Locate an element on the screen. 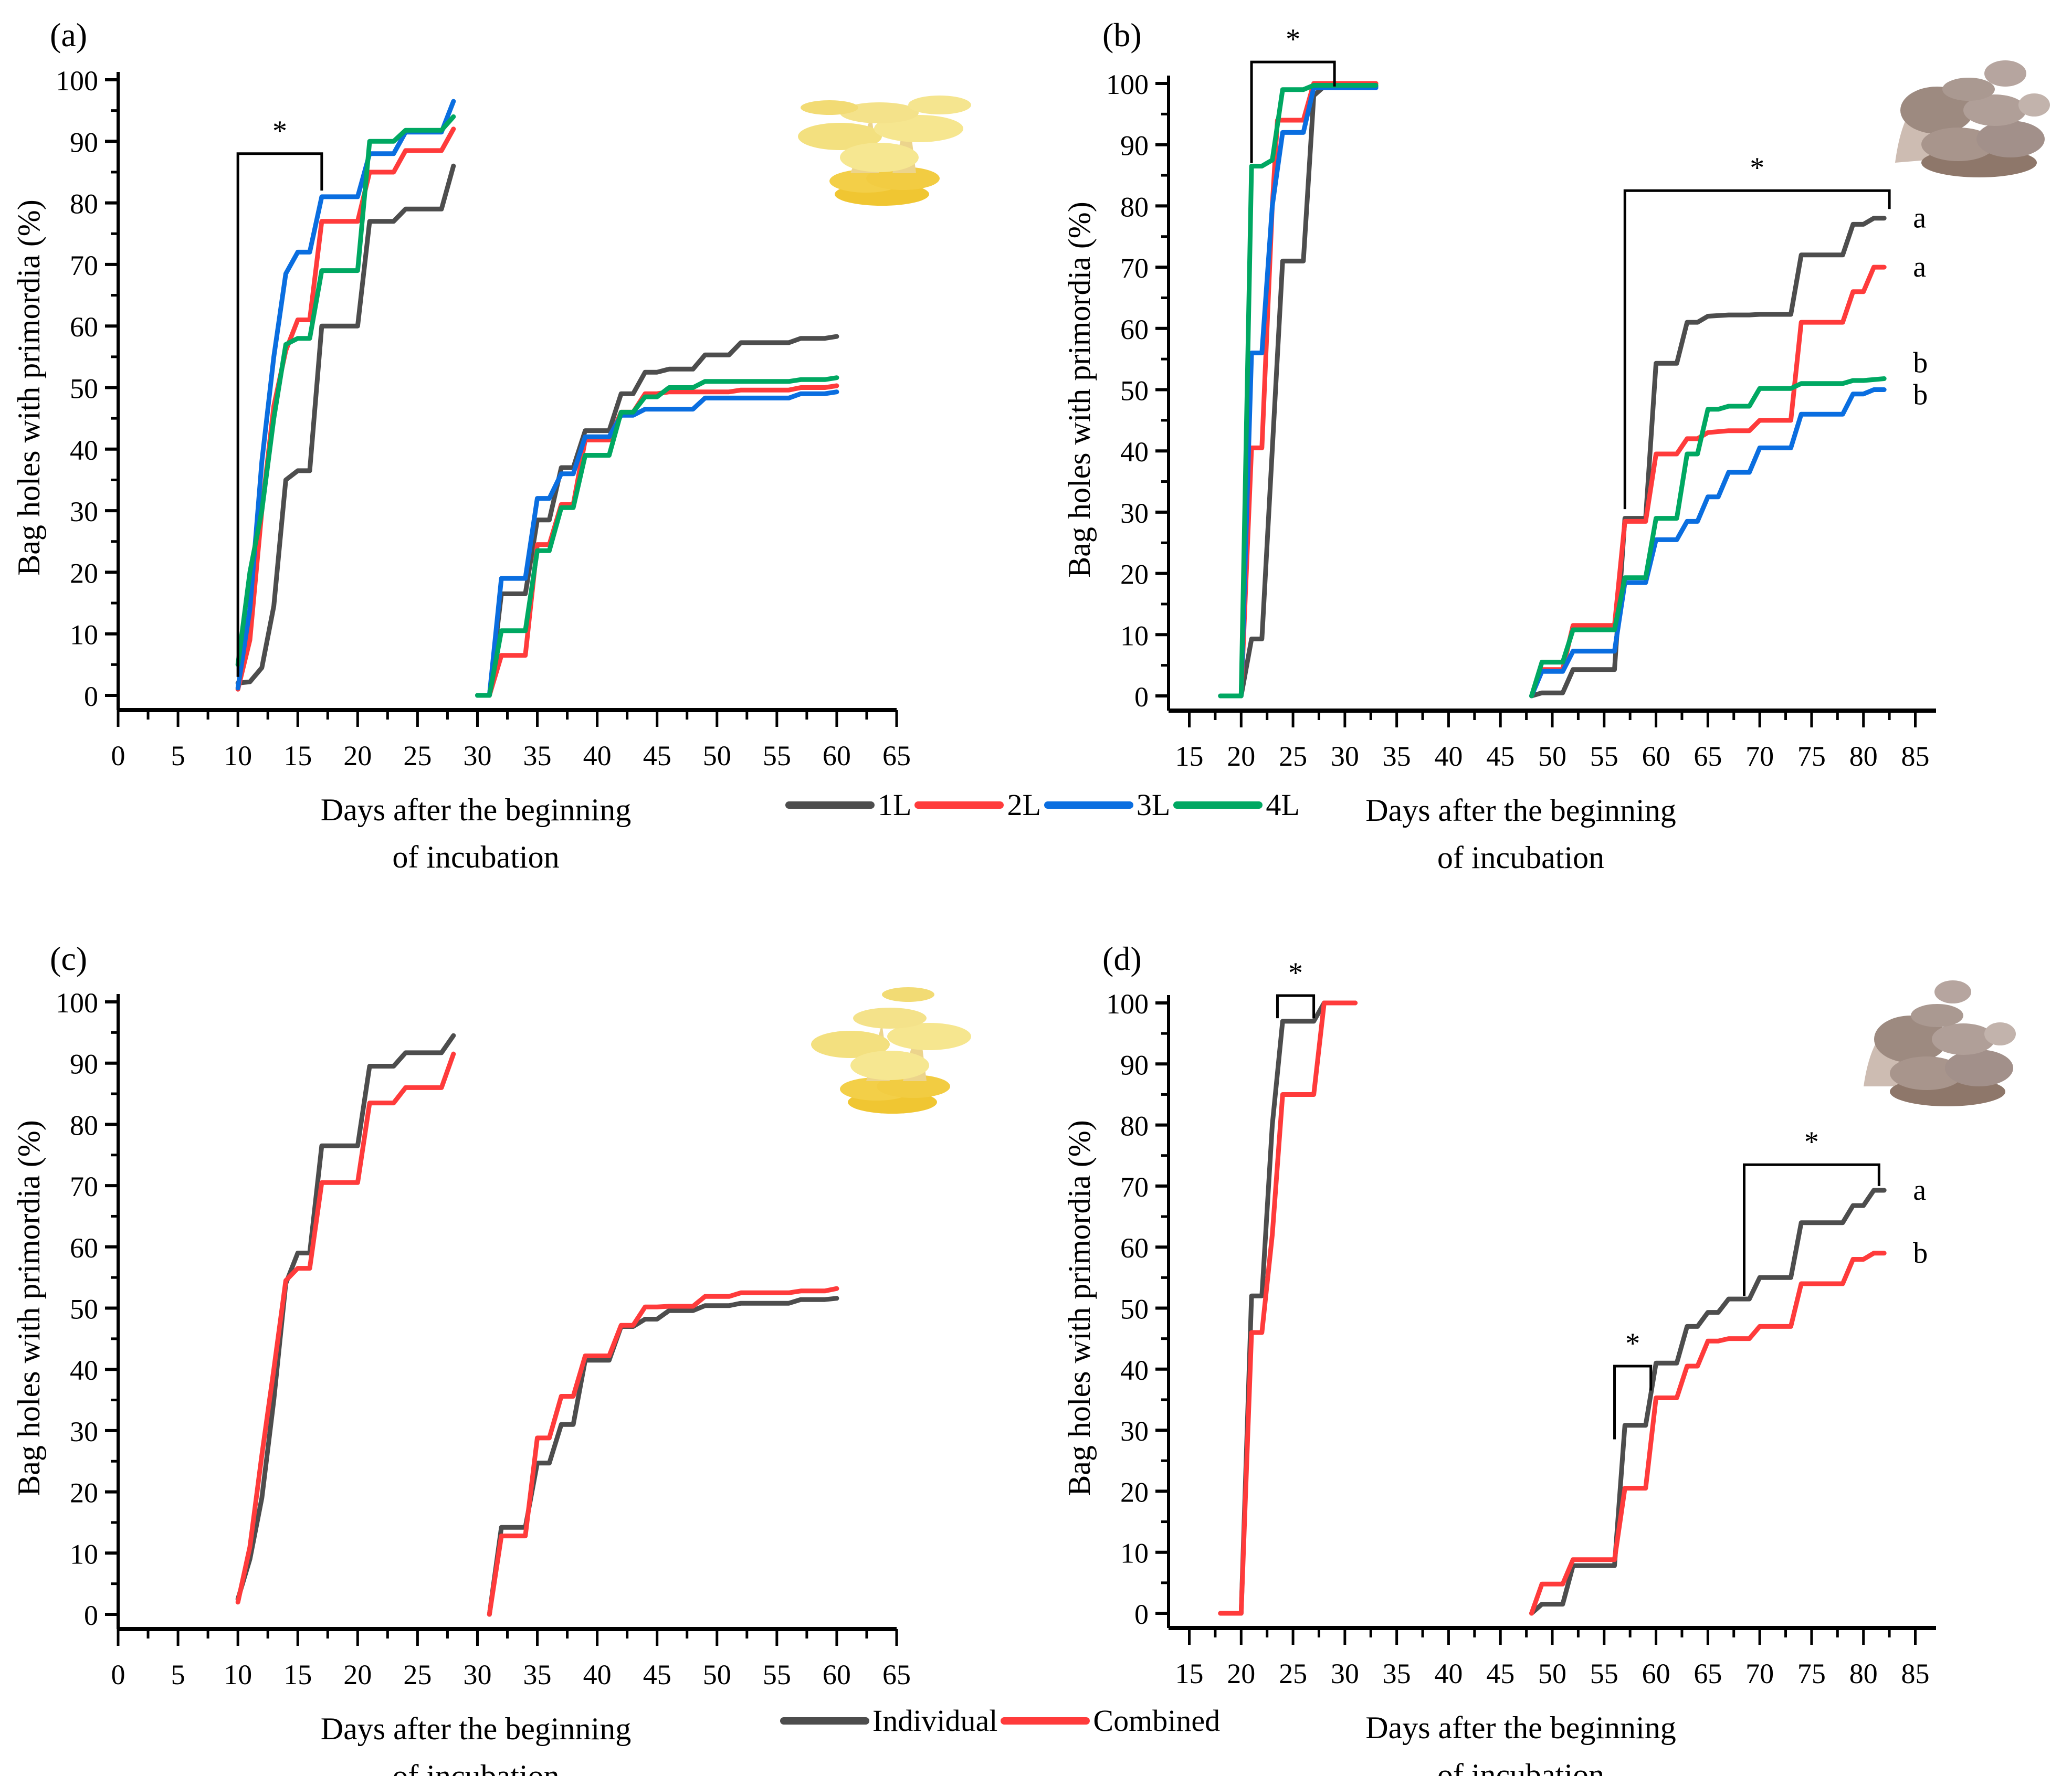 The image size is (2072, 1776). panel-label: (a) is located at coordinates (69, 35).